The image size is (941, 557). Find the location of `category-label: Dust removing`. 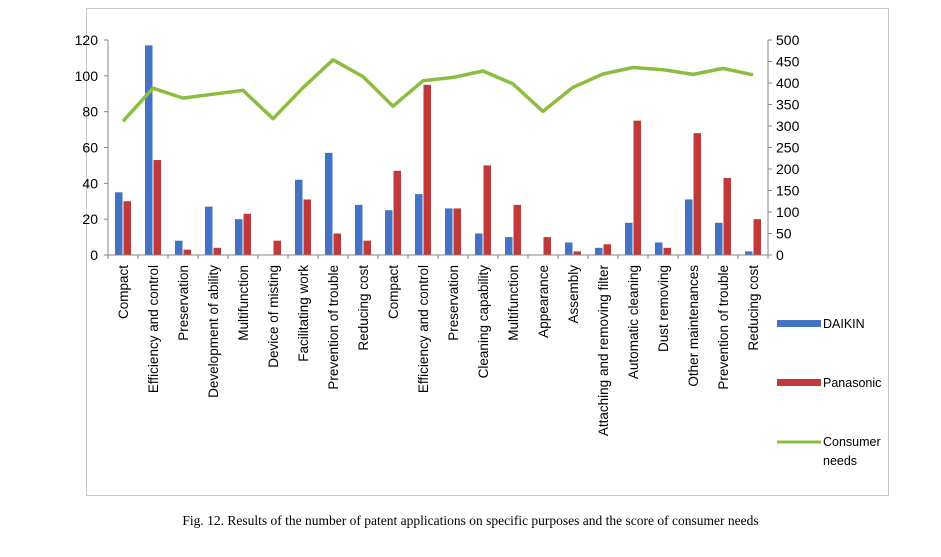

category-label: Dust removing is located at coordinates (663, 308).